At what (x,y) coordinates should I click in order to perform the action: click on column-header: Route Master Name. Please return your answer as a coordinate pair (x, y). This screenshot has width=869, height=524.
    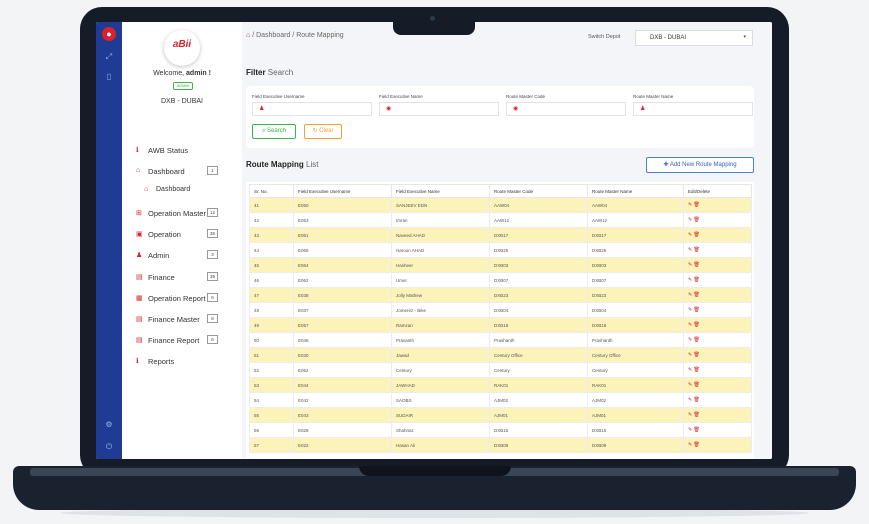
    Looking at the image, I should click on (635, 191).